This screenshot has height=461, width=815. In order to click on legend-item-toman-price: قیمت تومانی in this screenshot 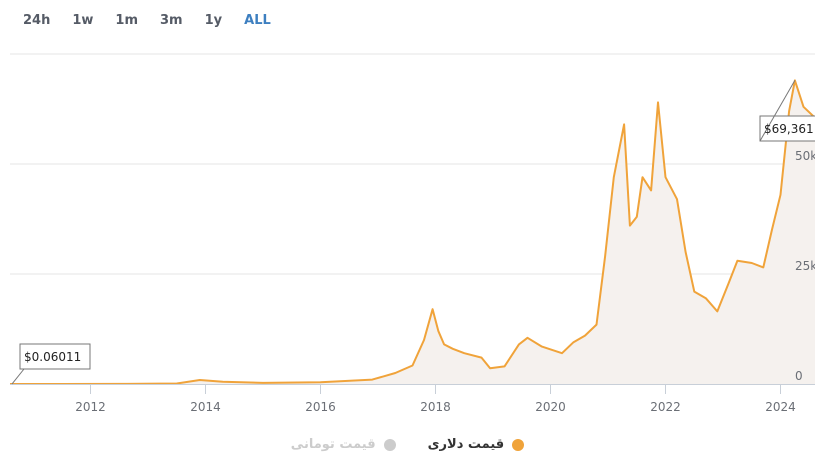, I will do `click(343, 444)`.